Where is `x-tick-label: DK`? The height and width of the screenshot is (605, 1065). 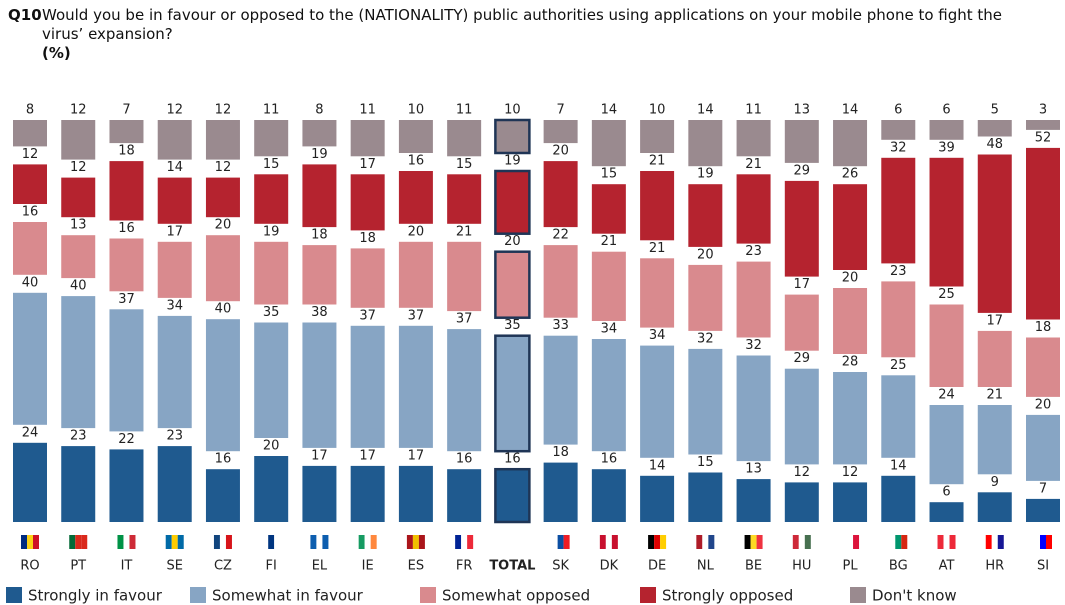
x-tick-label: DK is located at coordinates (609, 566).